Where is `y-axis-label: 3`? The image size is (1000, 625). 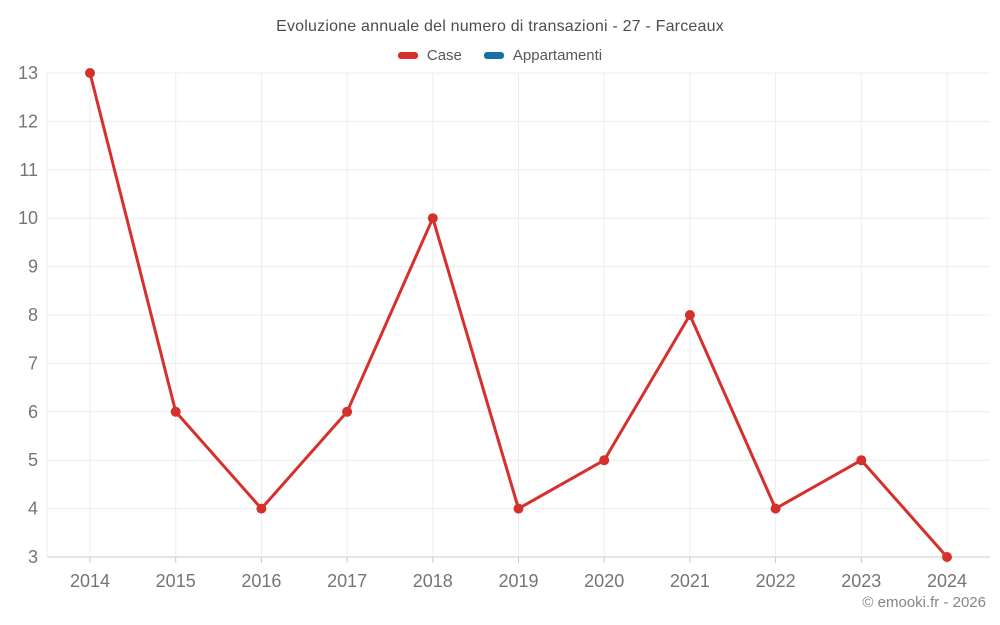
y-axis-label: 3 is located at coordinates (33, 557).